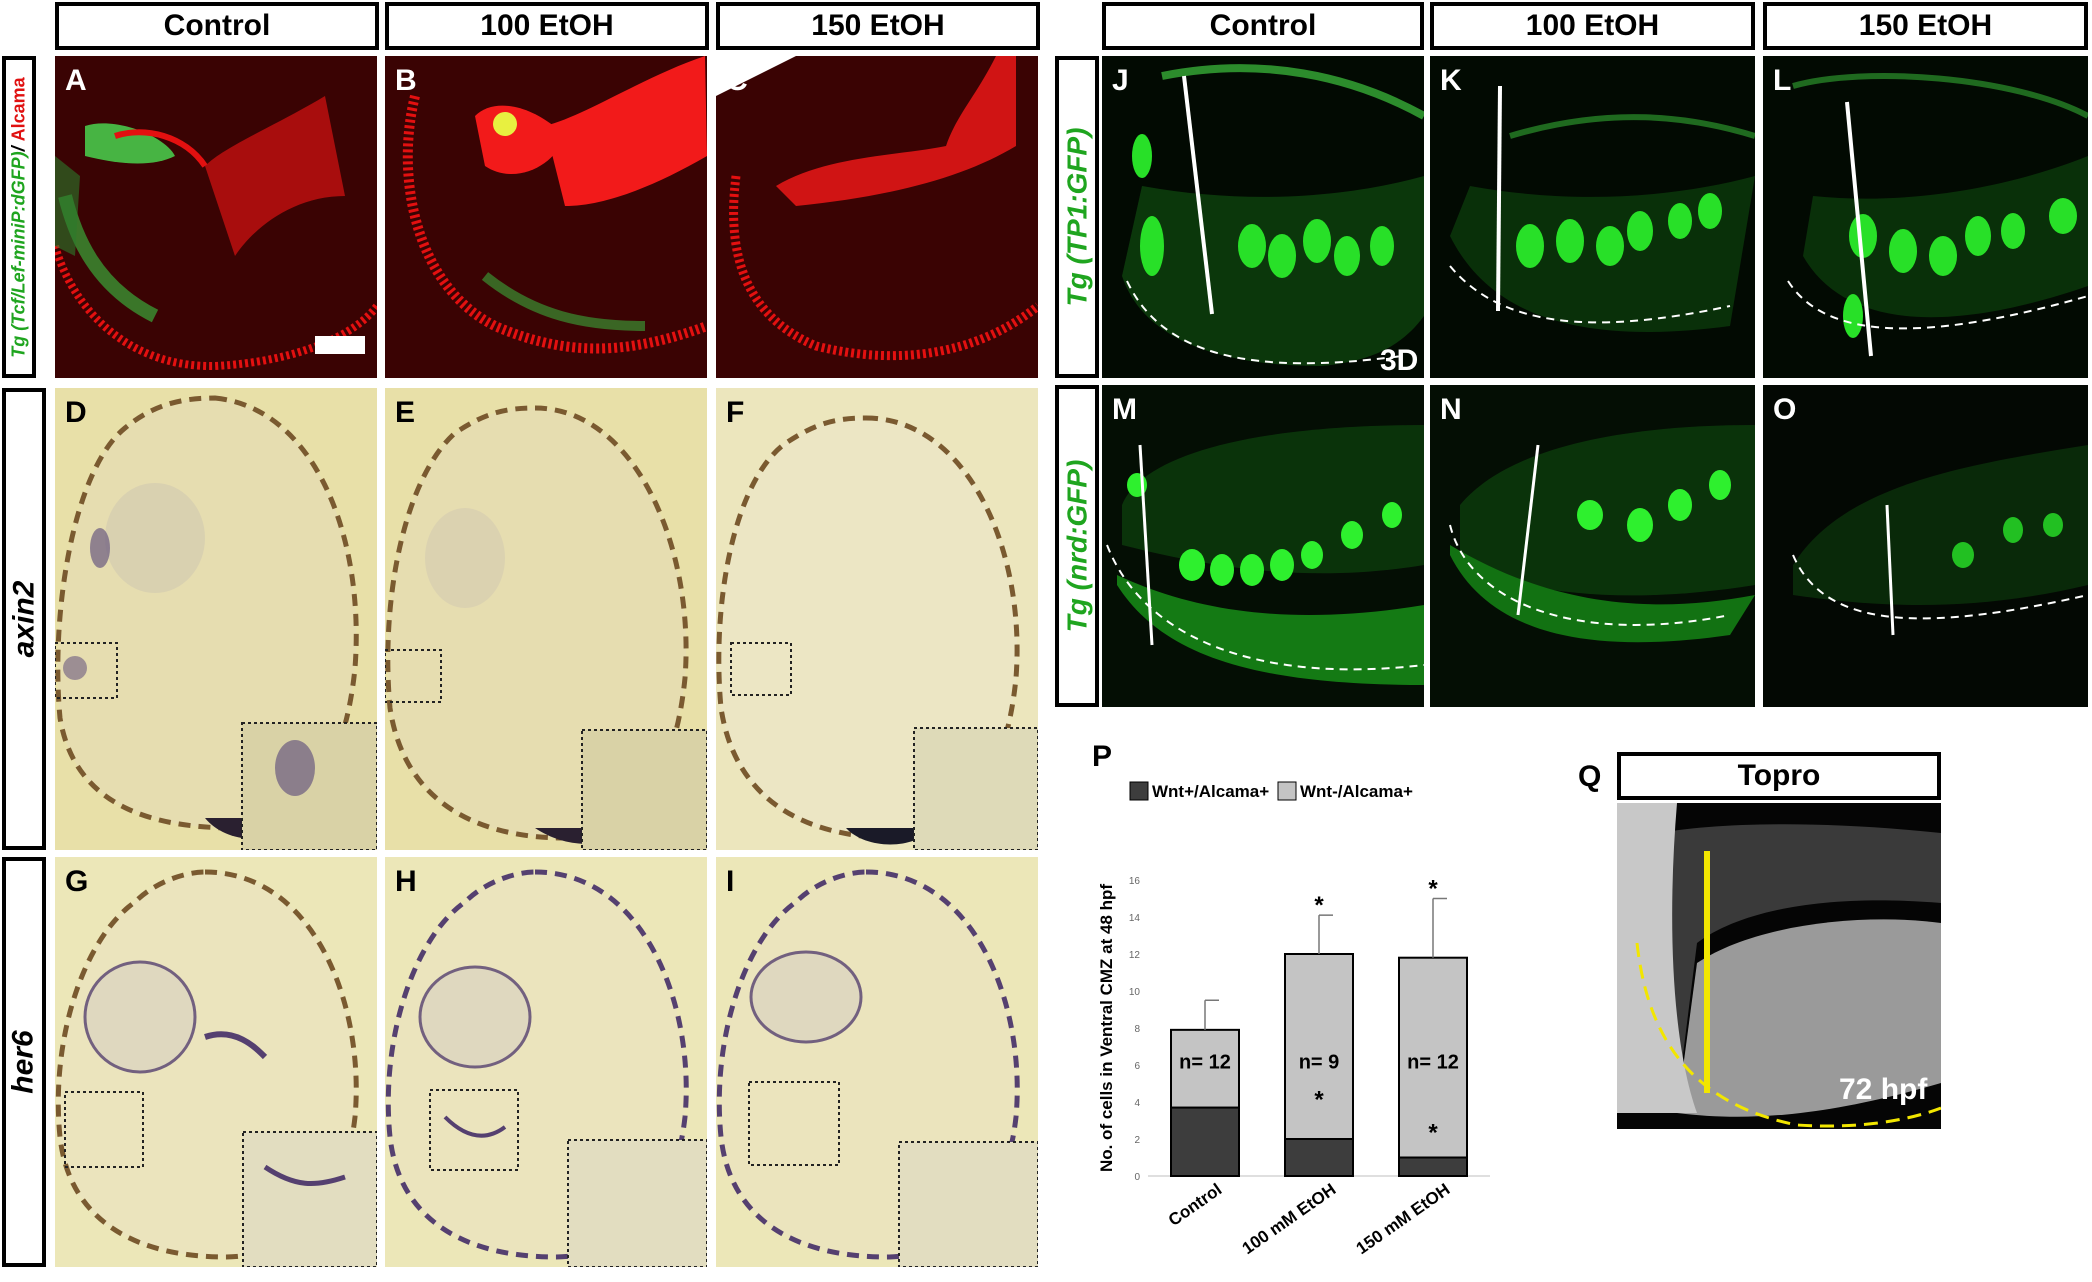  What do you see at coordinates (1433, 1063) in the screenshot?
I see `n-label-2: n= 12` at bounding box center [1433, 1063].